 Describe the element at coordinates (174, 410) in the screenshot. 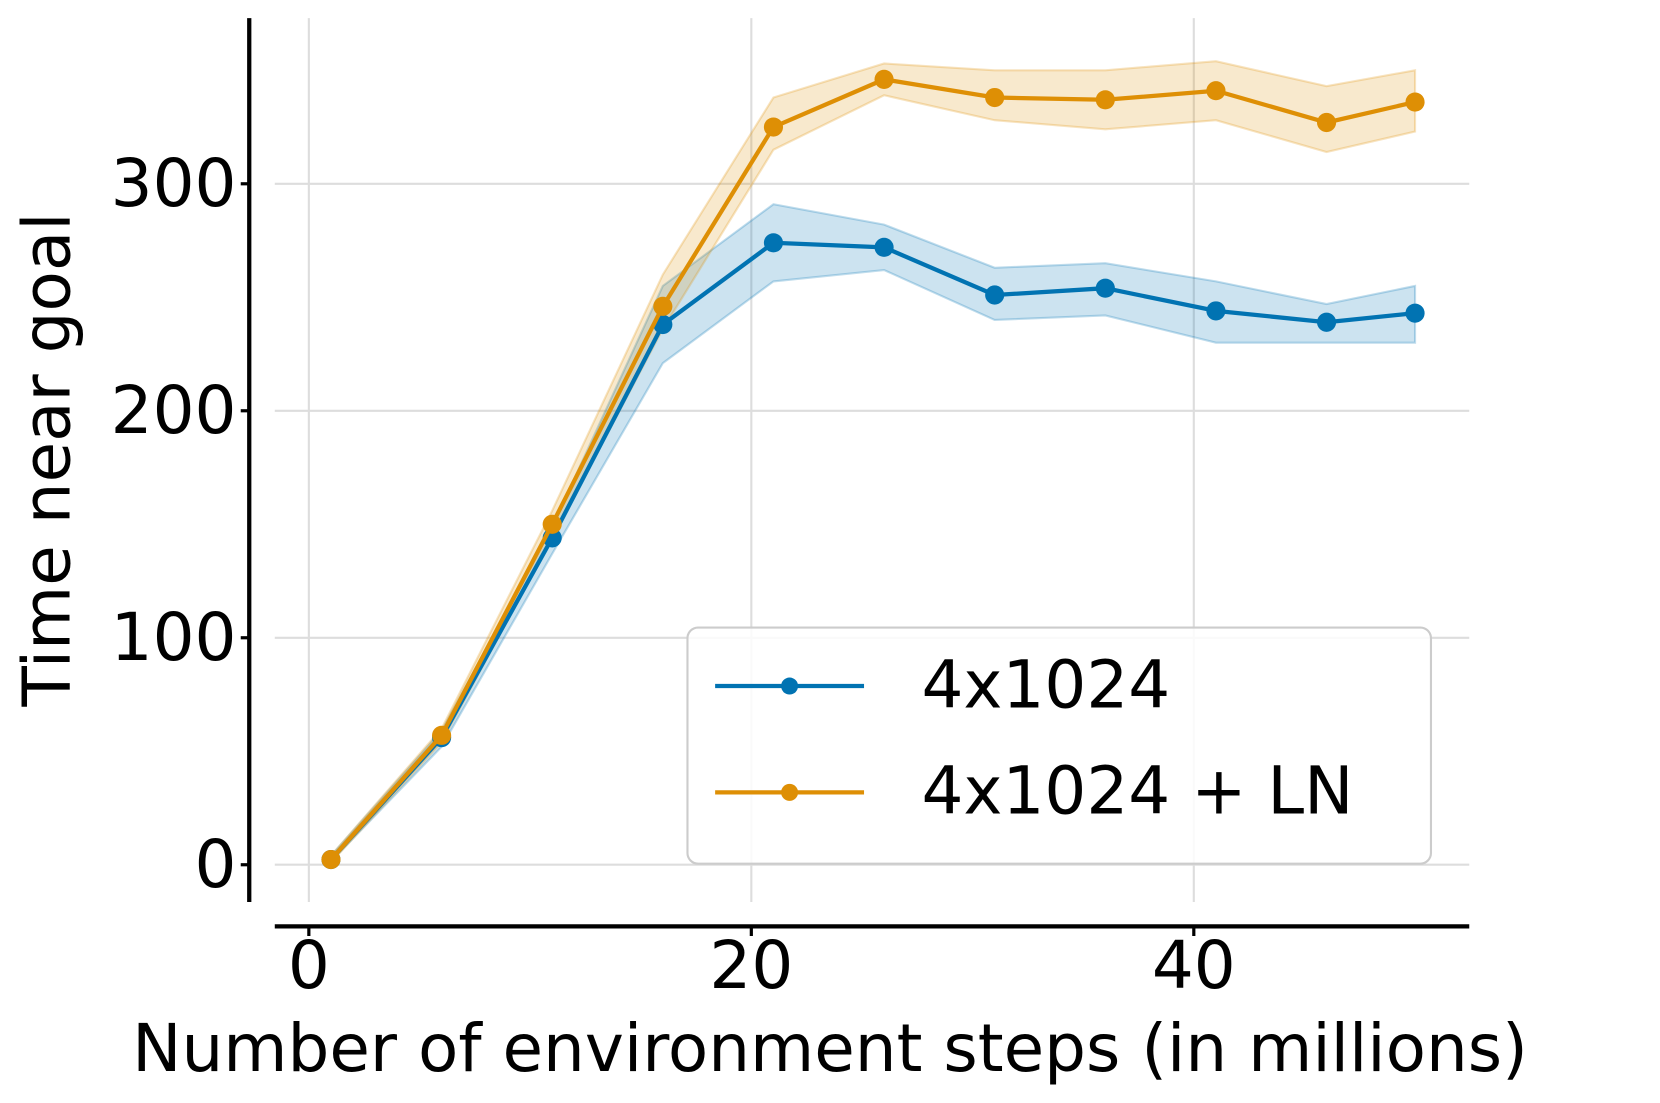

I see `y-tick-label: 200` at that location.